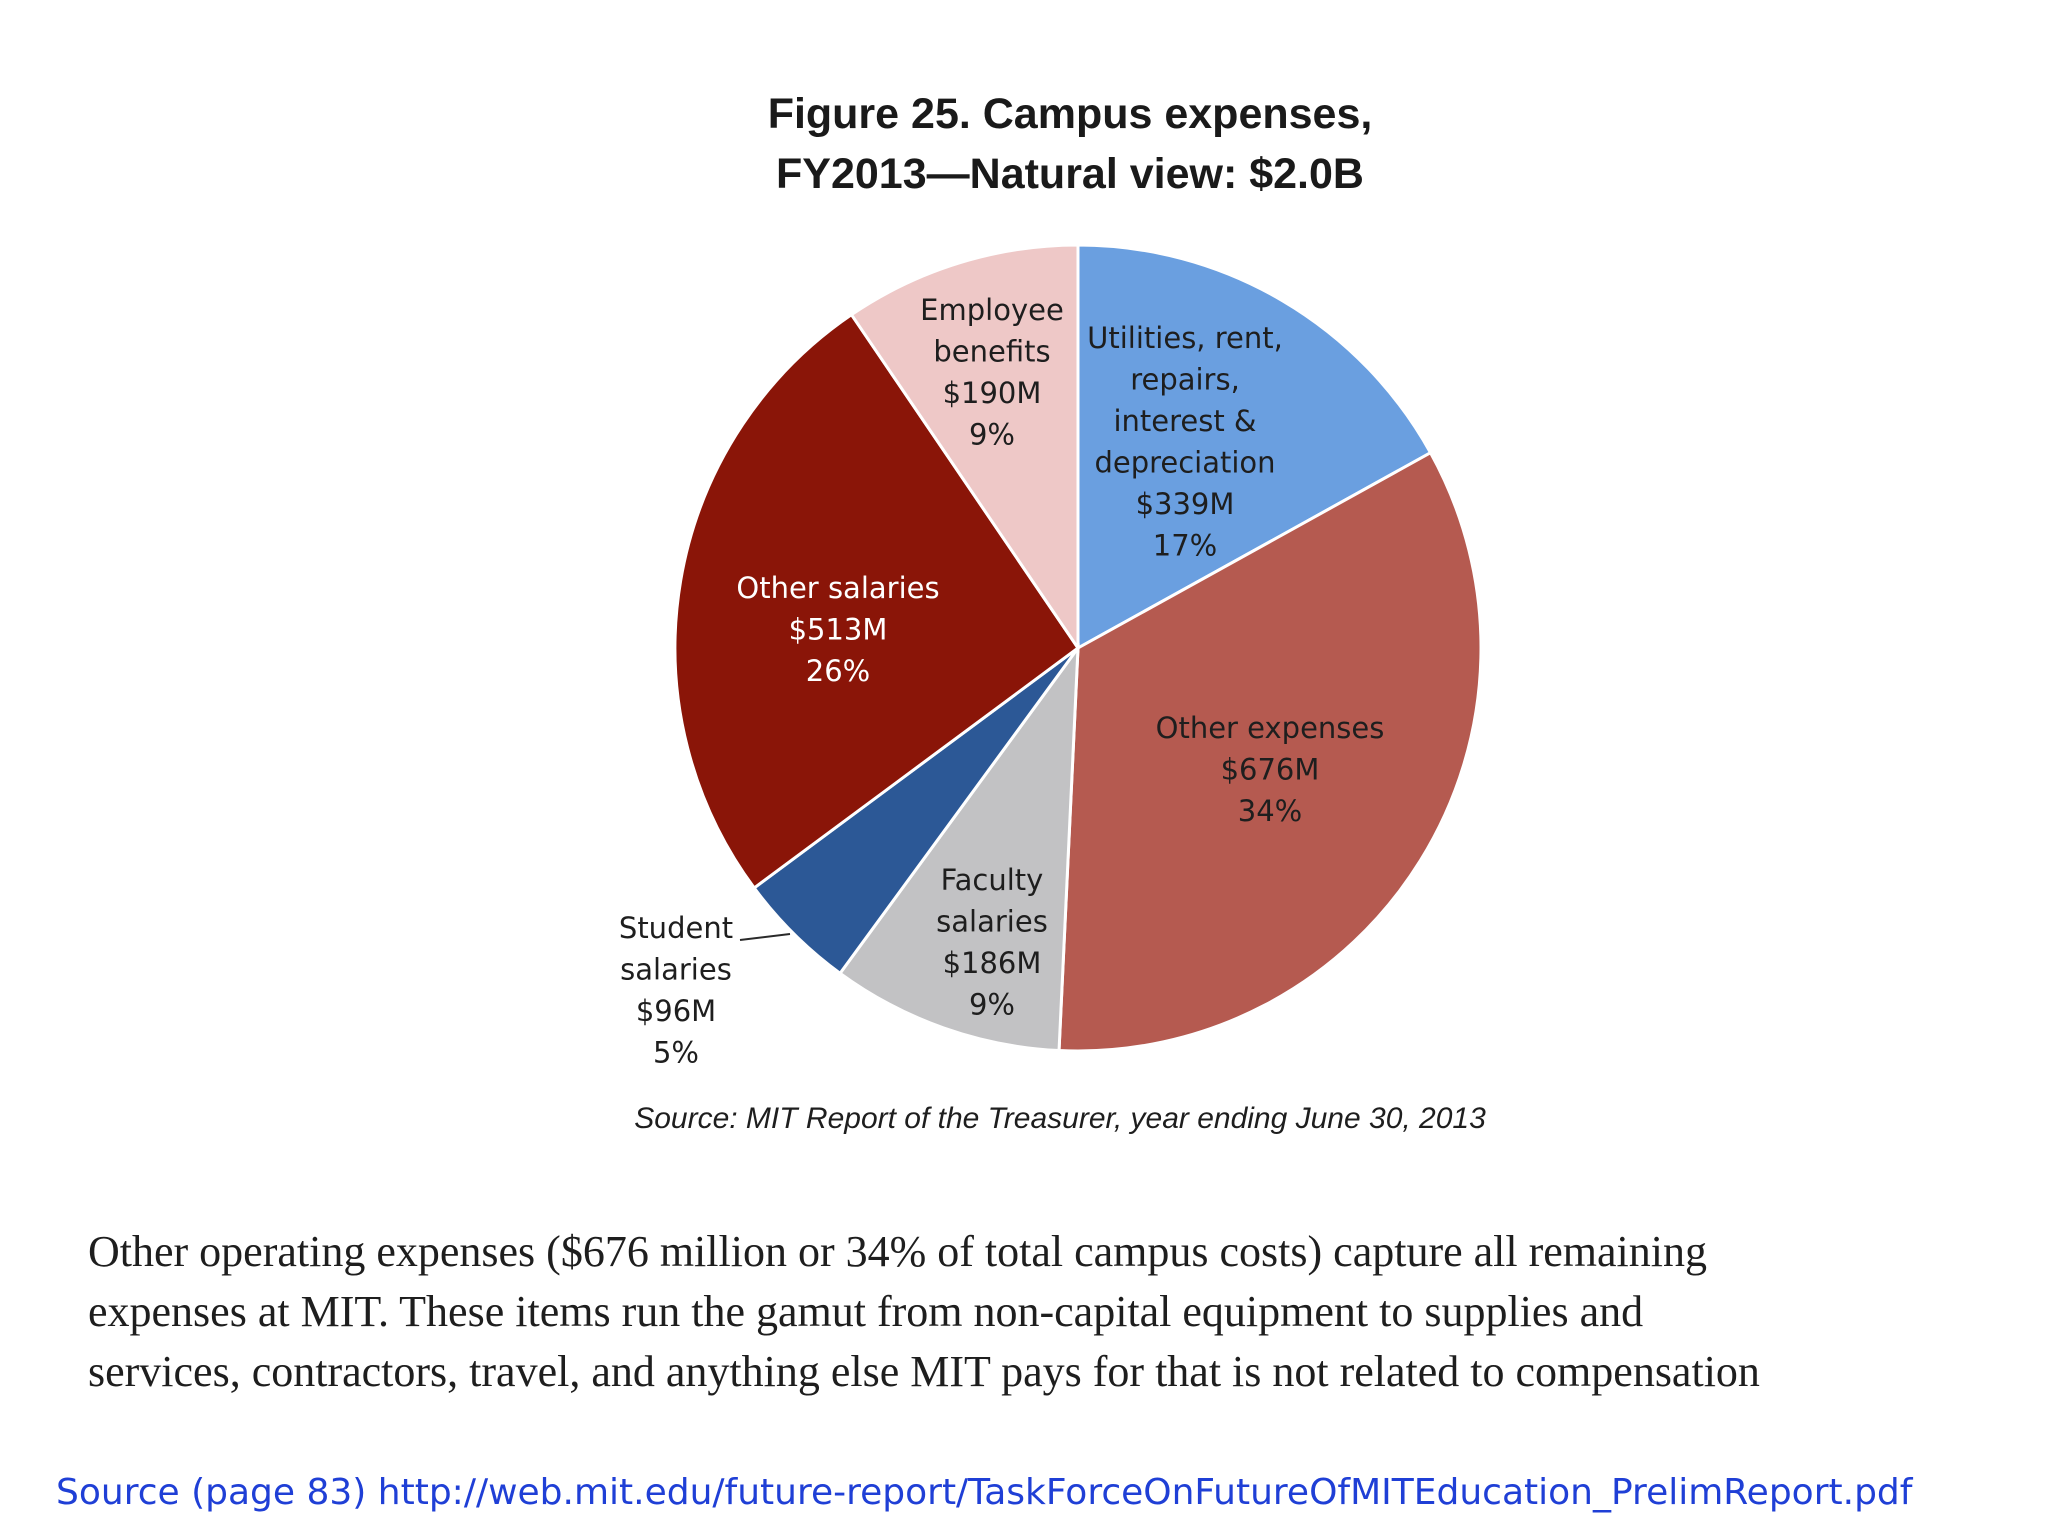  What do you see at coordinates (992, 942) in the screenshot?
I see `slice-label: Faculty salaries $186M 9%` at bounding box center [992, 942].